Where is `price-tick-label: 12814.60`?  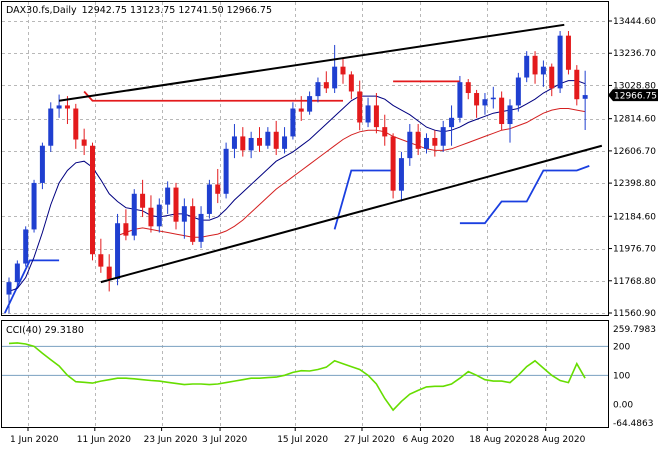 price-tick-label: 12814.60 is located at coordinates (634, 120).